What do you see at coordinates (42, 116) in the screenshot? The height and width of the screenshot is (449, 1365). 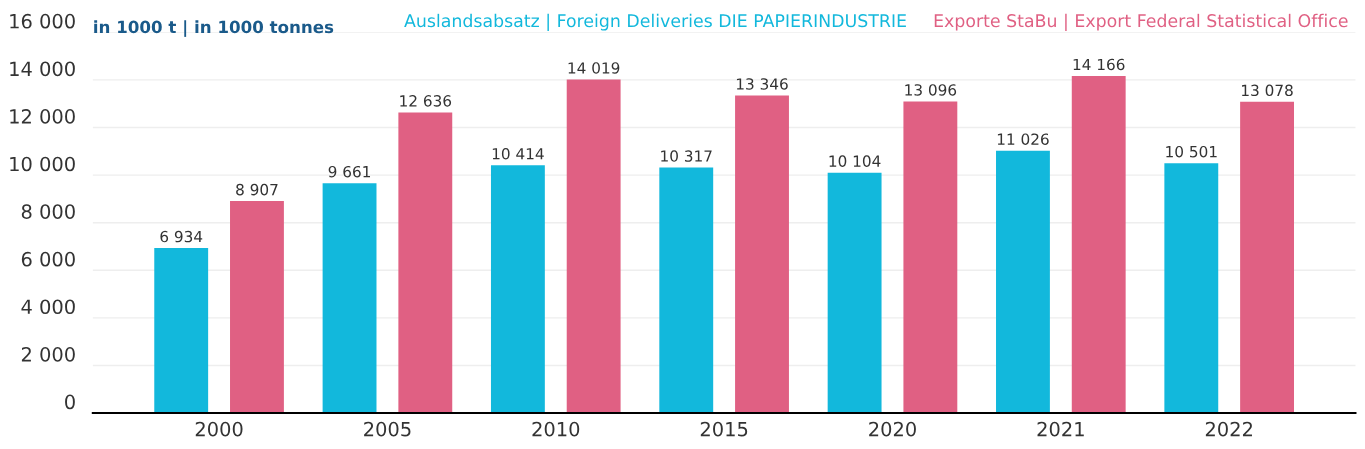 I see `y-tick-label: 12 000` at bounding box center [42, 116].